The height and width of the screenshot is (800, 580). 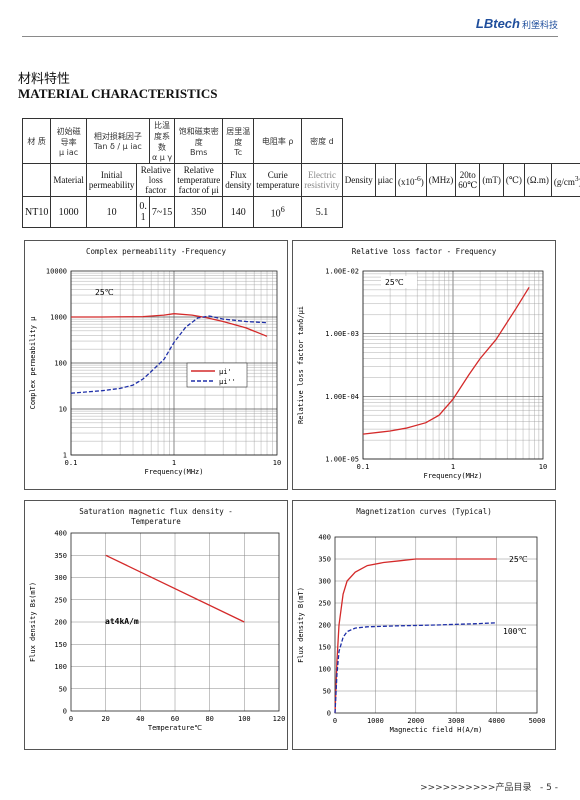 What do you see at coordinates (424, 511) in the screenshot?
I see `chart-title: Magnetization curves (Typical)` at bounding box center [424, 511].